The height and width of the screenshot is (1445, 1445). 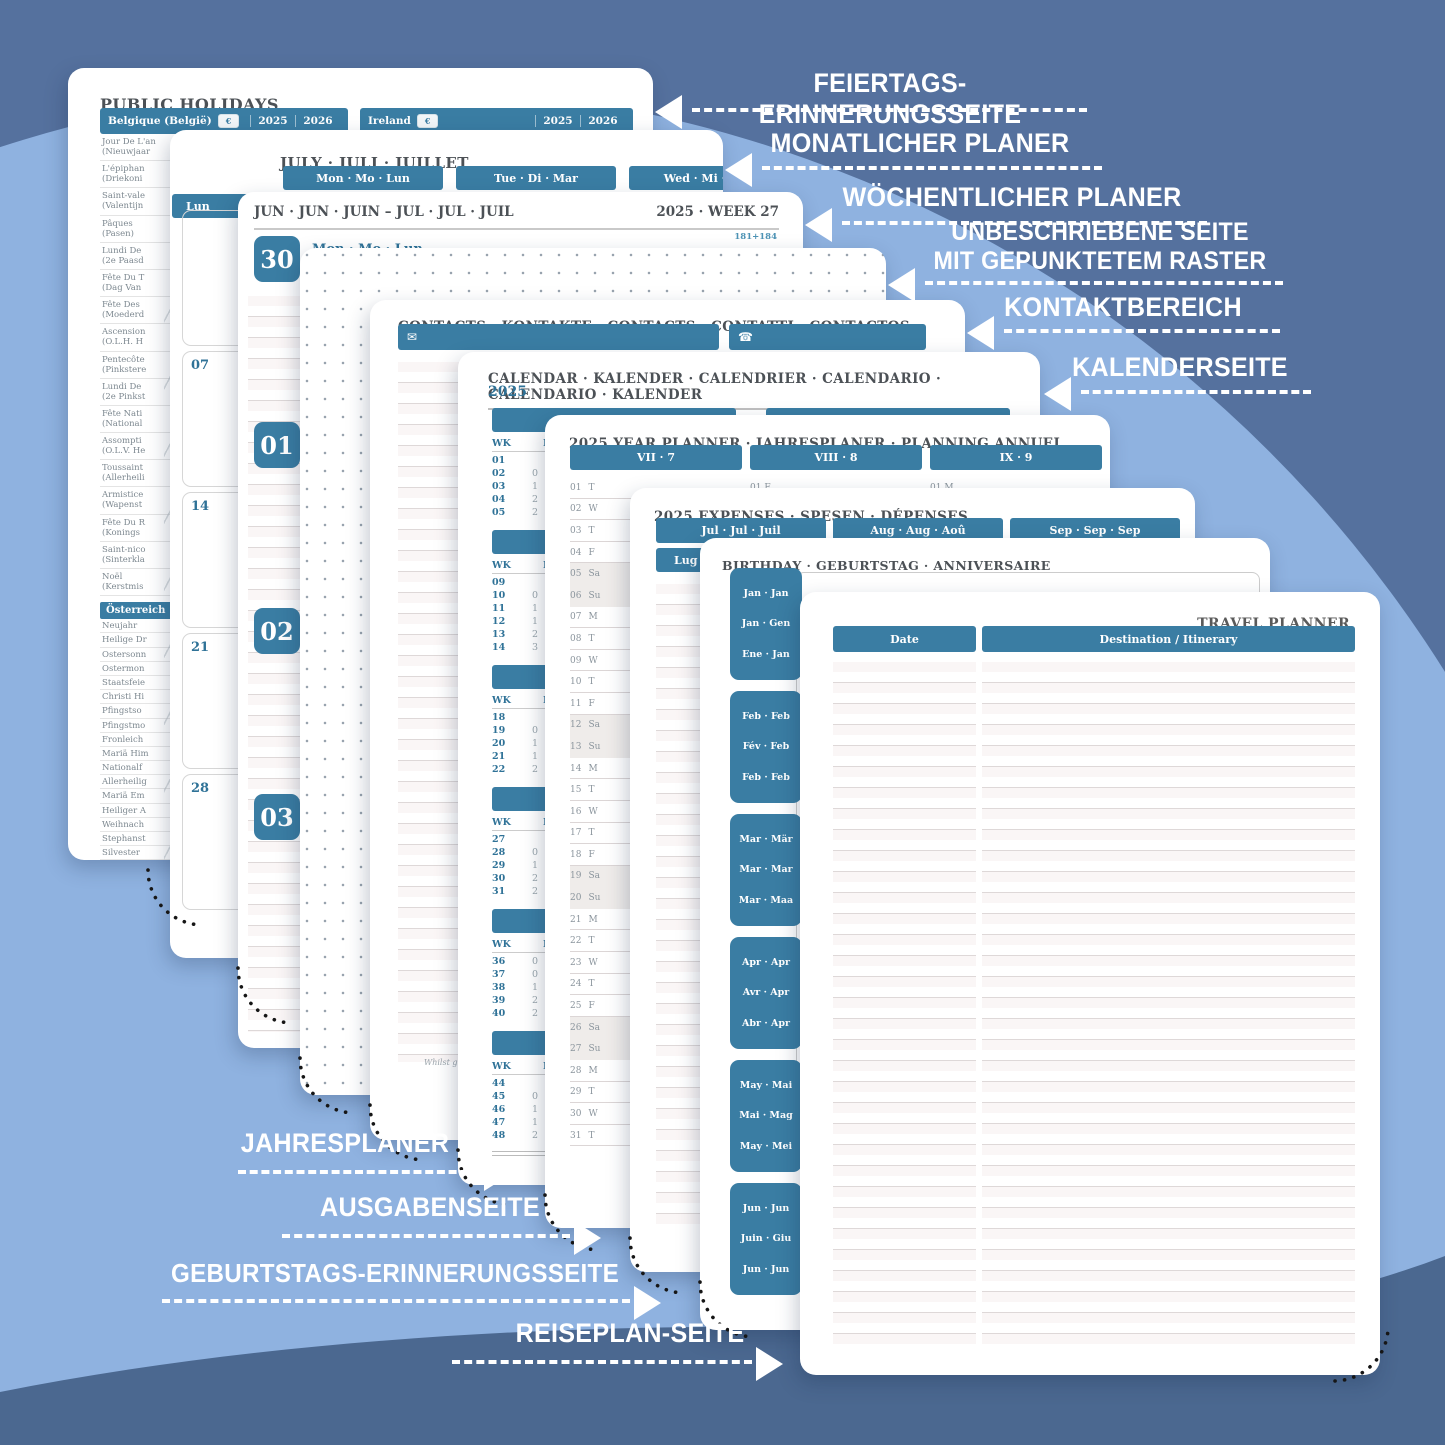 What do you see at coordinates (123, 359) in the screenshot?
I see `holiday-name: Pentecôte` at bounding box center [123, 359].